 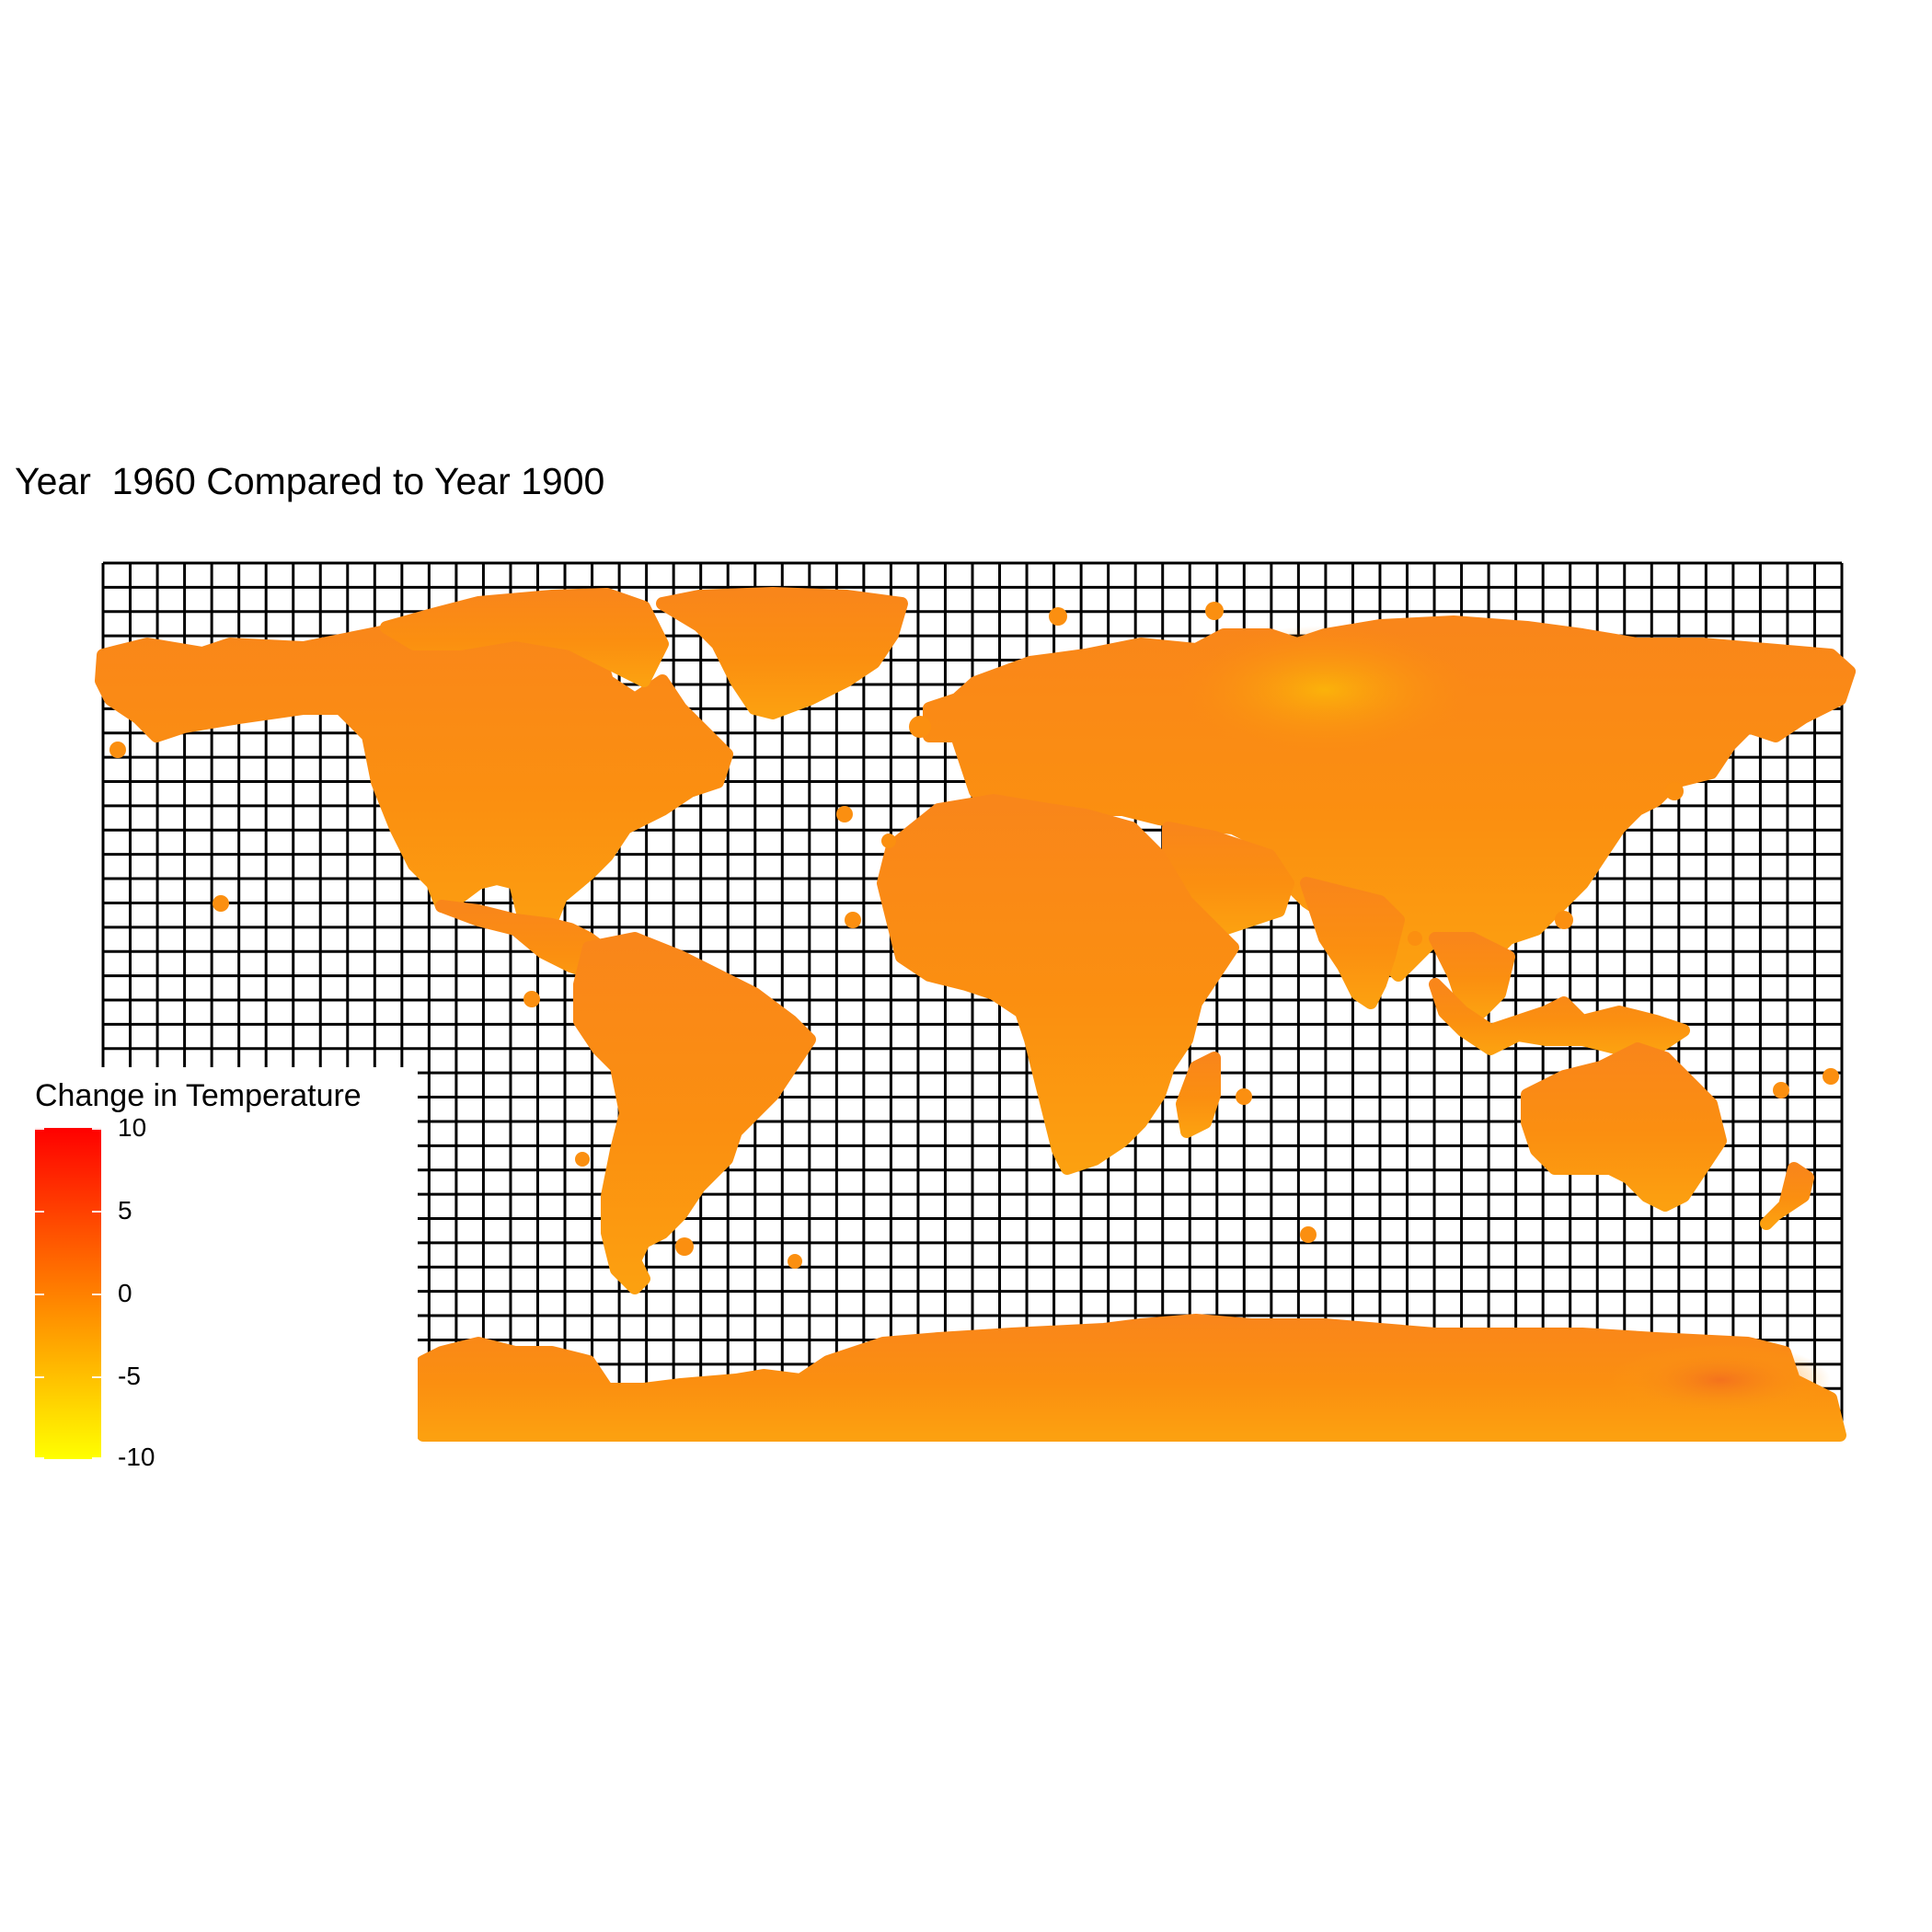 I want to click on island-south-georgia, so click(x=795, y=1261).